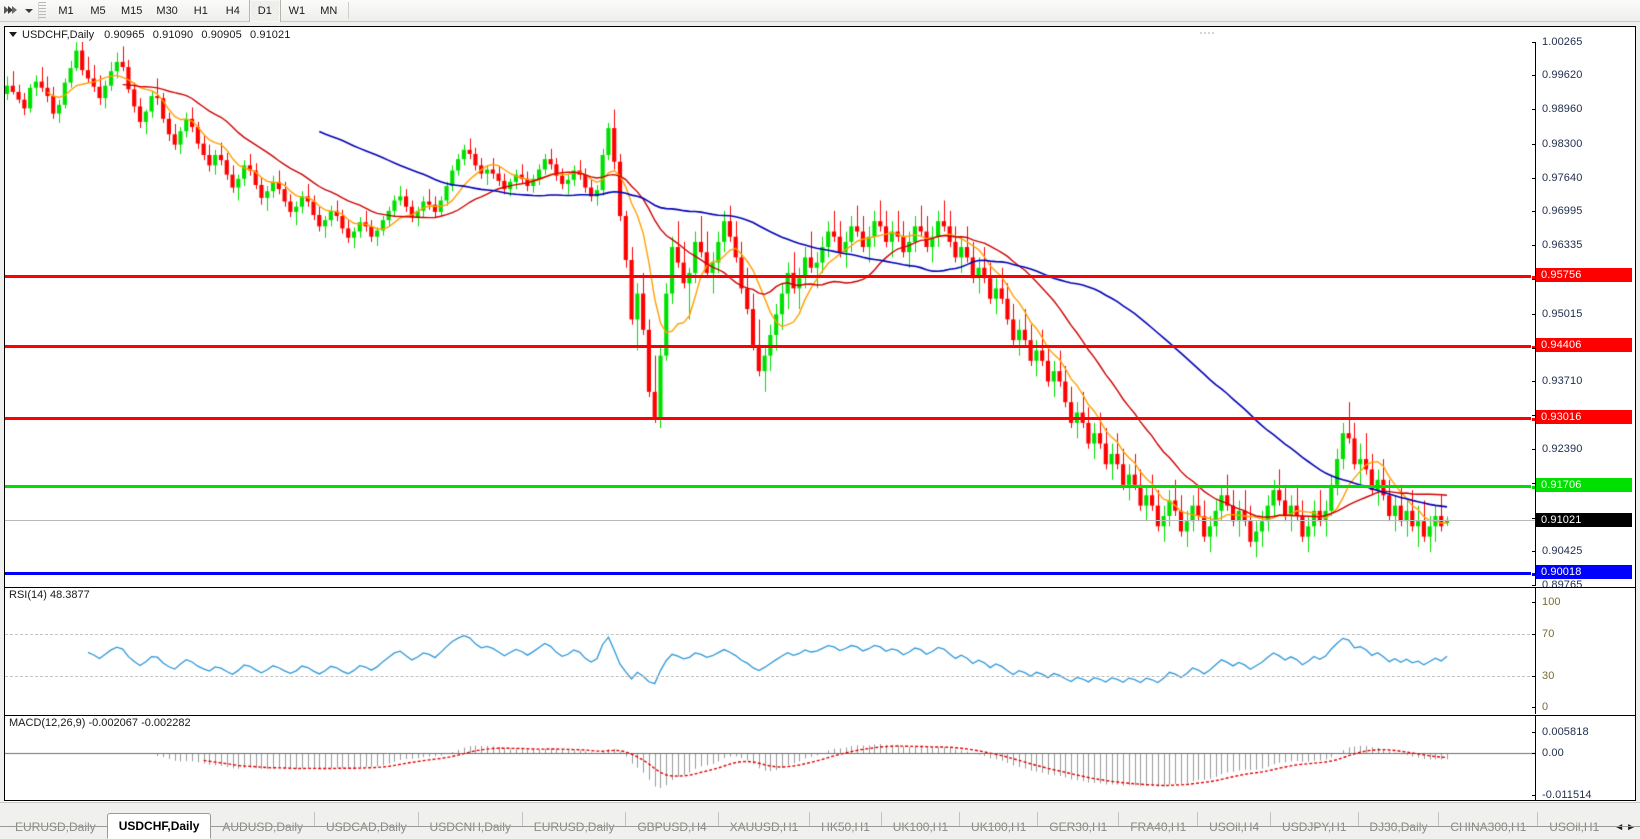 The width and height of the screenshot is (1640, 839). I want to click on rsi-axis-label: 100, so click(1551, 602).